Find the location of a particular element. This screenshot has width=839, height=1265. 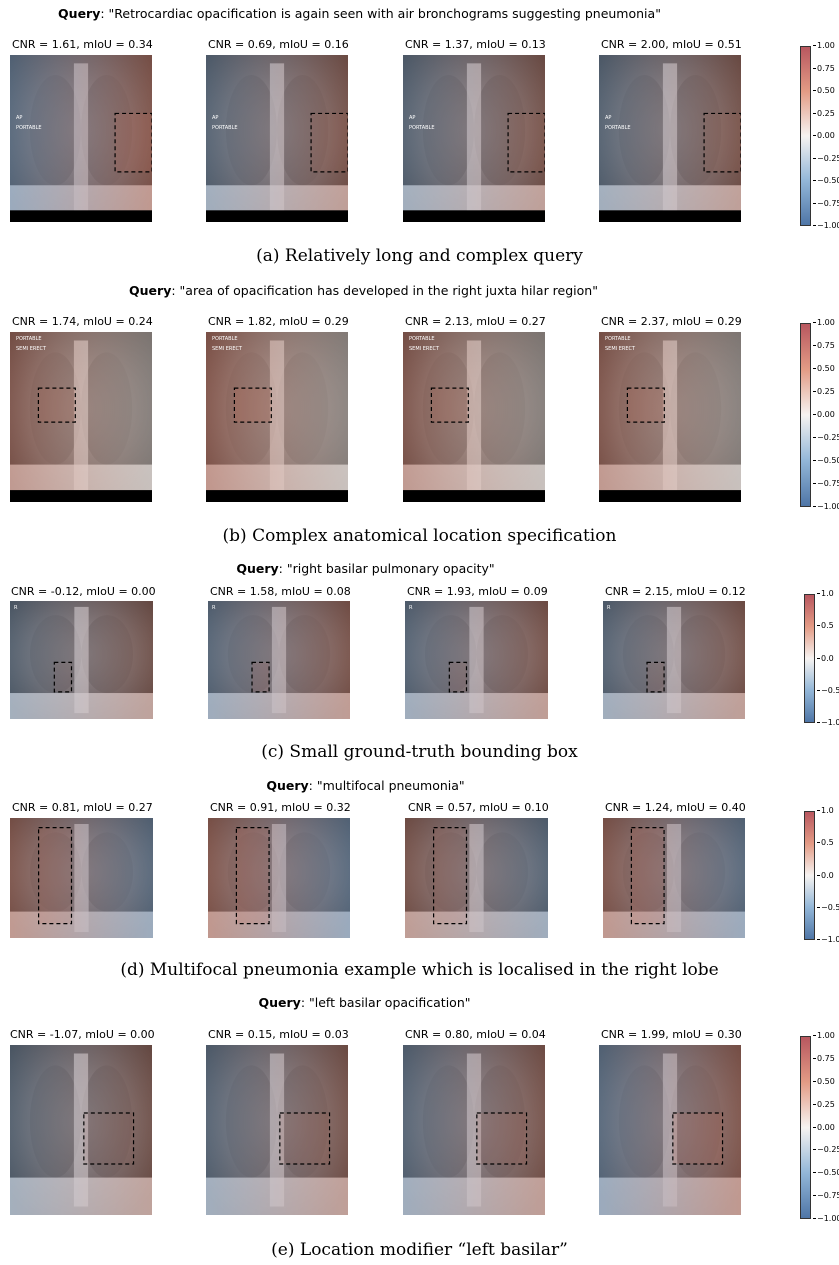

panel-metric: CNR = 2.15, mIoU = 0.12 is located at coordinates (675, 591).